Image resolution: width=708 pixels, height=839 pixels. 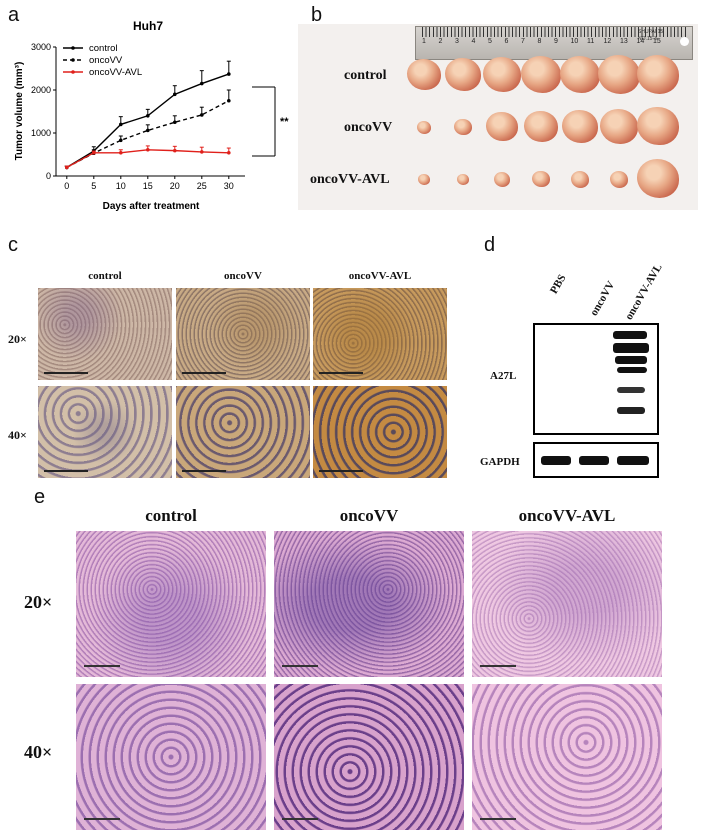 I want to click on tumor-row-label: oncoVV-AVL, so click(x=350, y=179).